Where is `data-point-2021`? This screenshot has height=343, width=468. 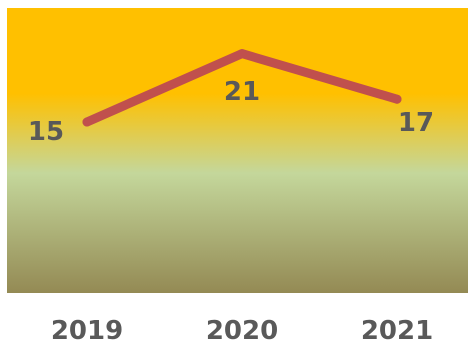
data-point-2021 is located at coordinates (397, 99).